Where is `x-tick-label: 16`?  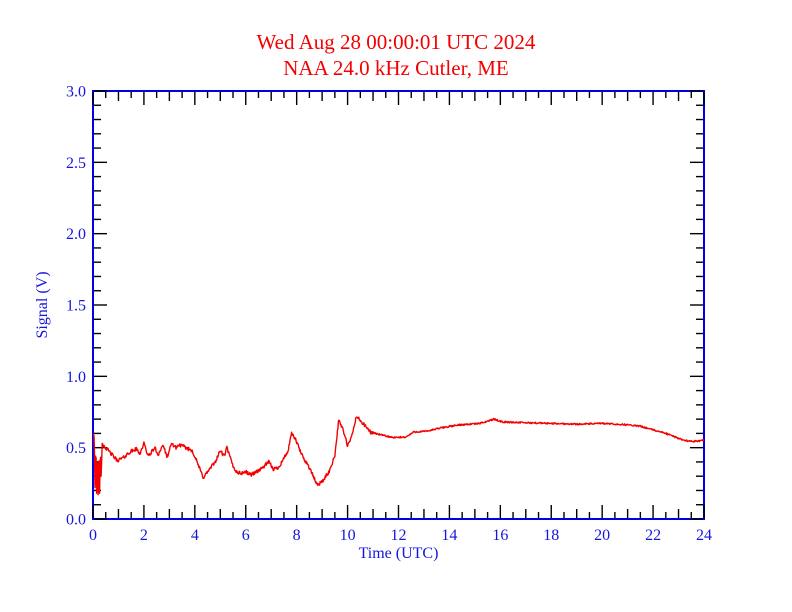 x-tick-label: 16 is located at coordinates (500, 535).